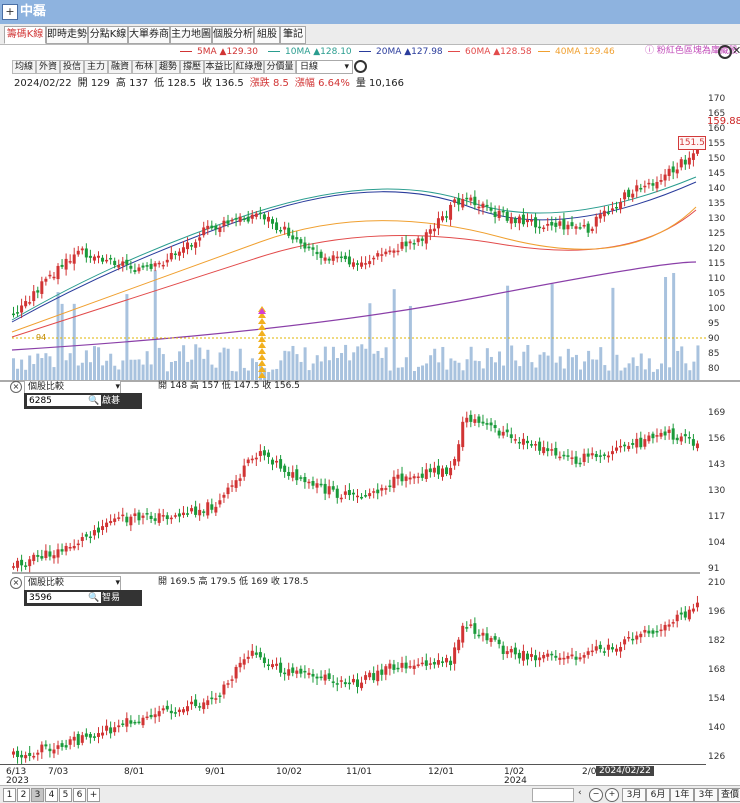 This screenshot has height=803, width=740. What do you see at coordinates (72, 67) in the screenshot?
I see `btn-trust: 投信` at bounding box center [72, 67].